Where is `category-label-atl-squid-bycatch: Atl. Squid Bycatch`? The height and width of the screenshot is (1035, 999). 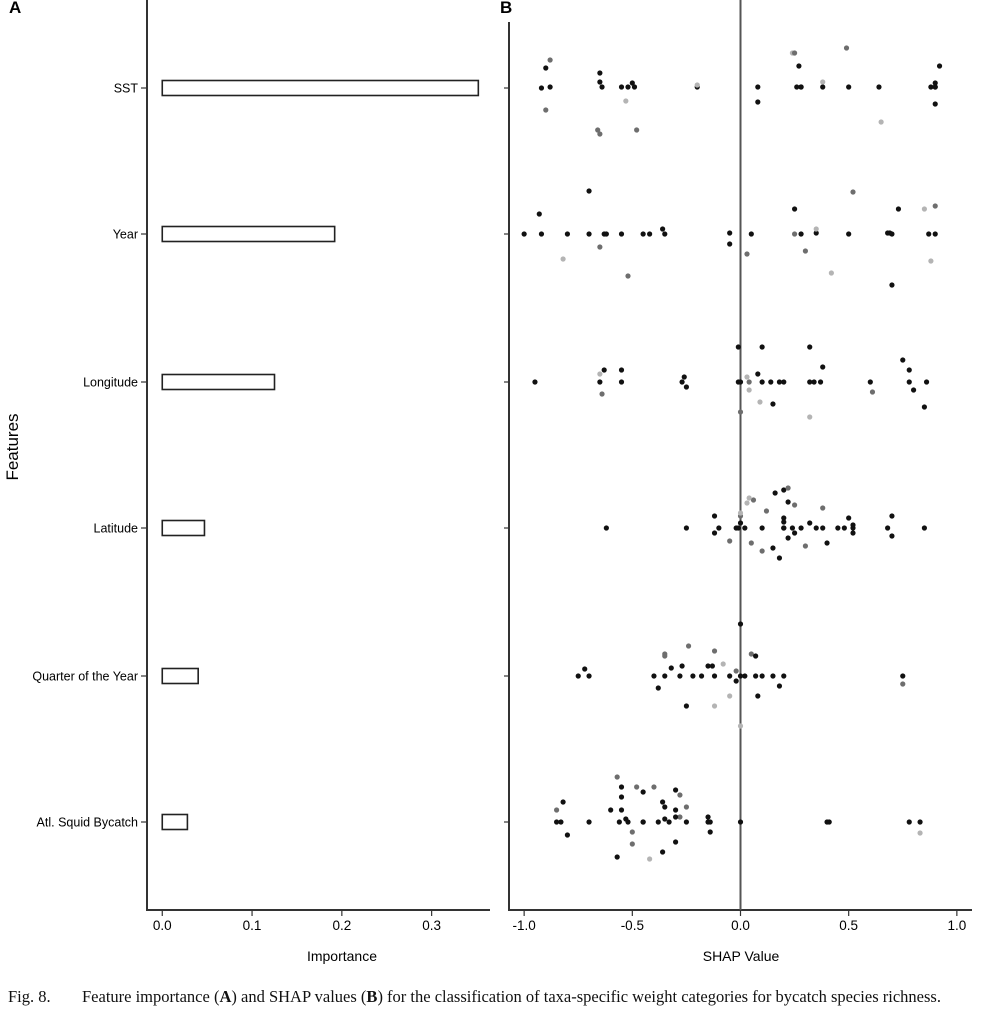
category-label-atl-squid-bycatch: Atl. Squid Bycatch is located at coordinates (87, 823).